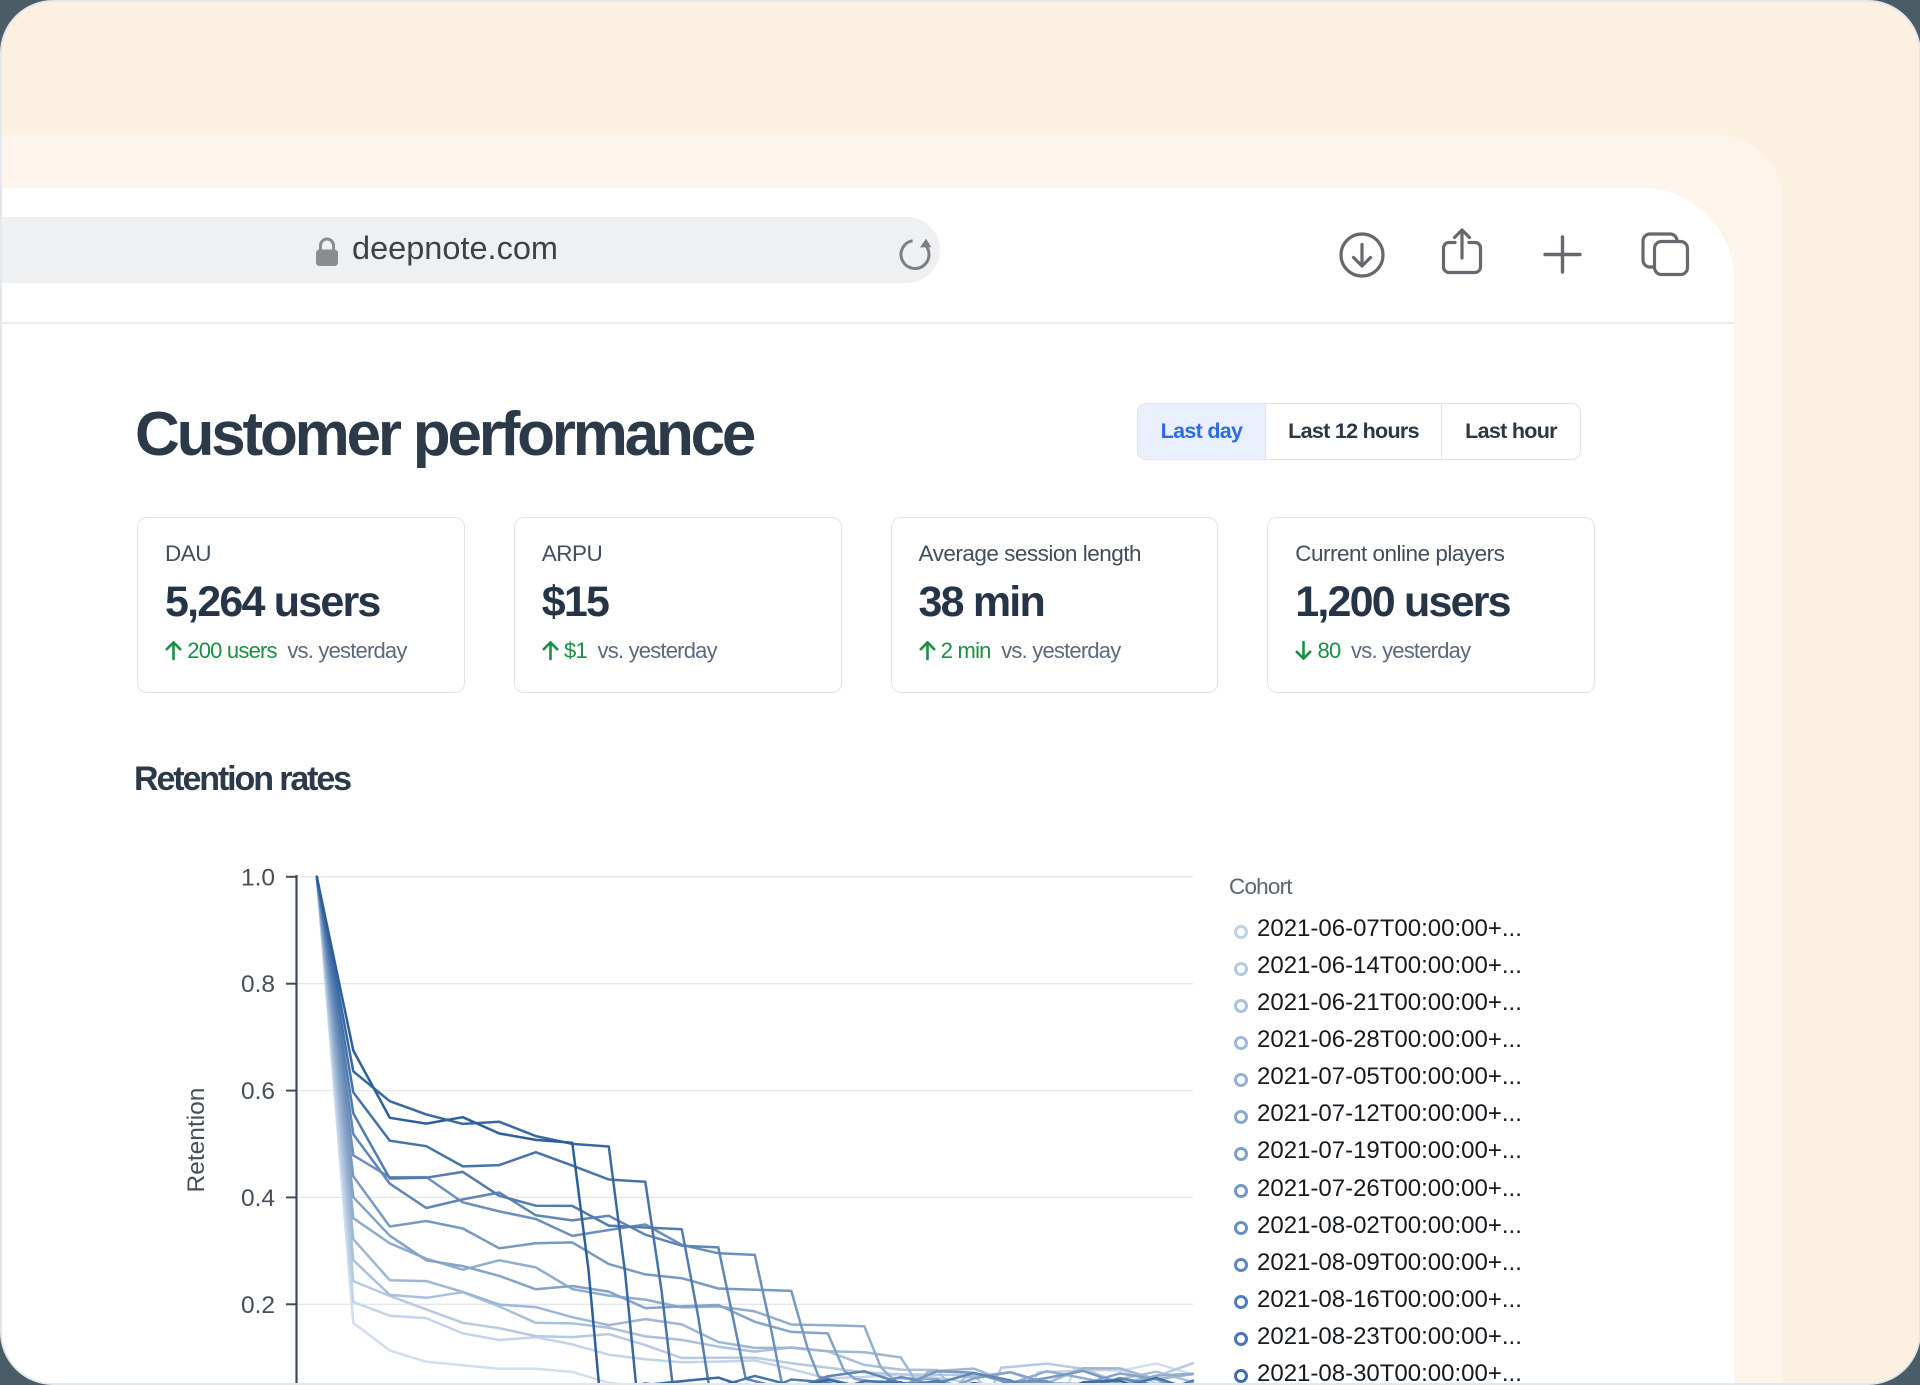 The image size is (1920, 1385). What do you see at coordinates (258, 1091) in the screenshot?
I see `svg-text: 0.6` at bounding box center [258, 1091].